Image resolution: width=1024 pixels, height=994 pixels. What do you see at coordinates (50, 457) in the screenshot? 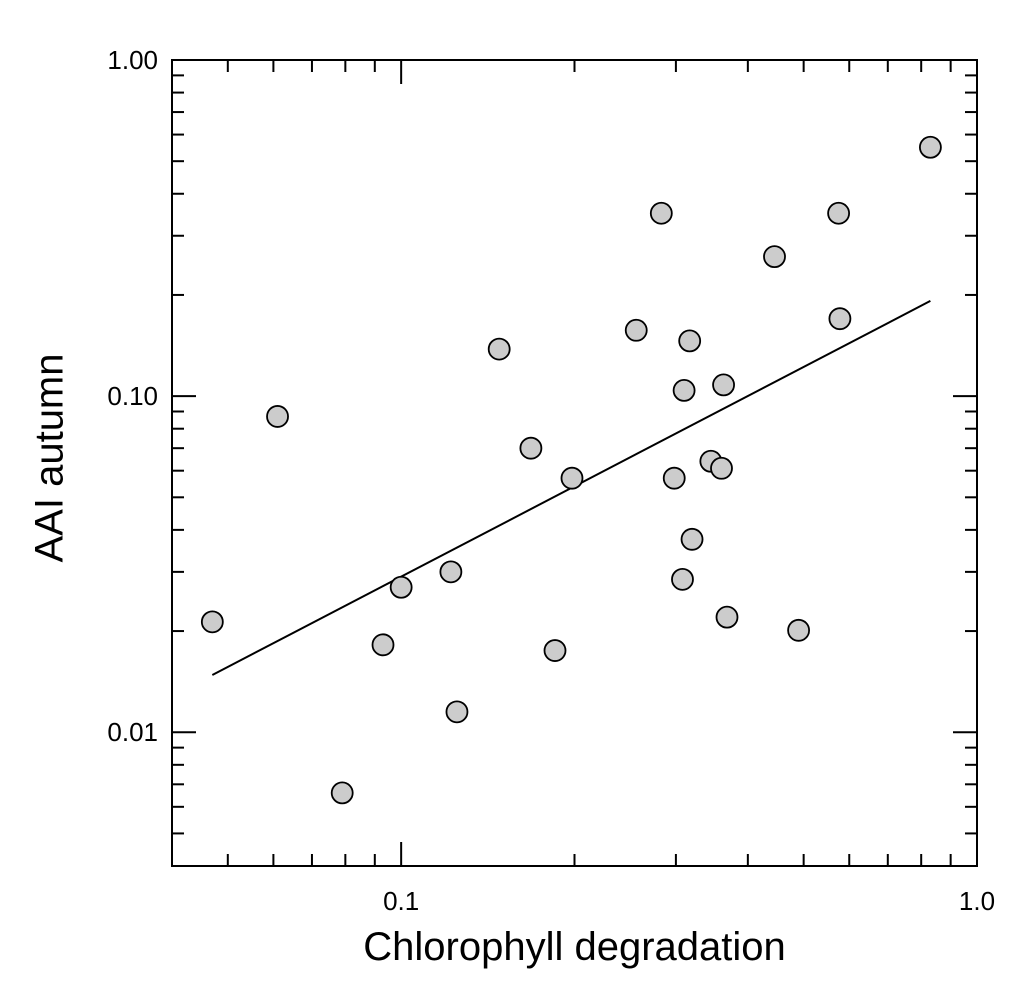
I see `y-axis-label: AAI autumn` at bounding box center [50, 457].